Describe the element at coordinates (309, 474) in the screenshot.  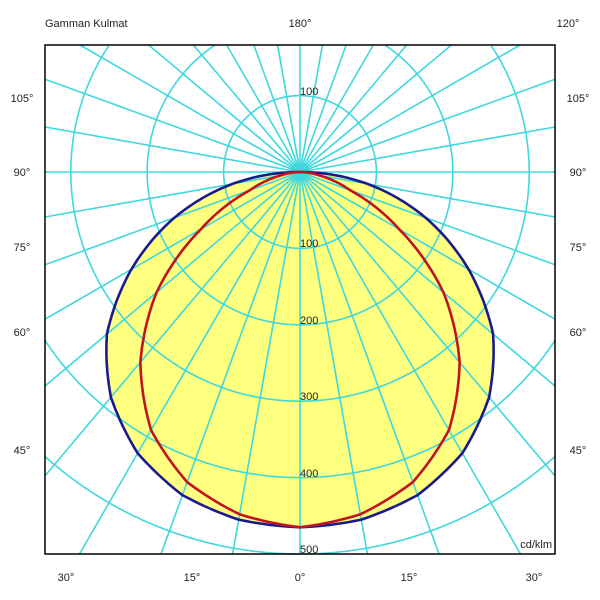
I see `ring-label-400: 400` at that location.